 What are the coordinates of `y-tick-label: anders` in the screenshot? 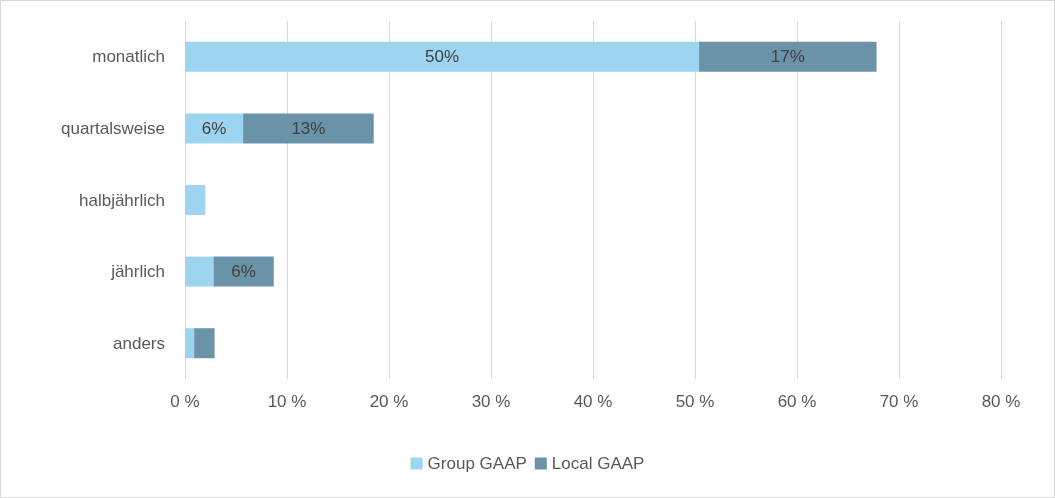 It's located at (139, 343).